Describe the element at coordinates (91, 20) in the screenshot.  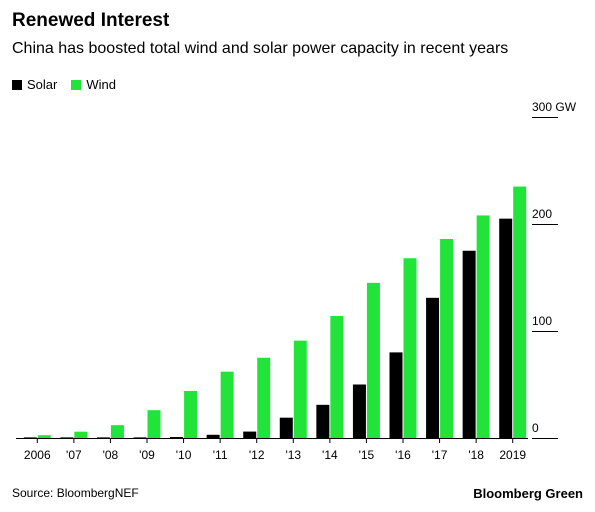
I see `chart-title: Renewed Interest` at that location.